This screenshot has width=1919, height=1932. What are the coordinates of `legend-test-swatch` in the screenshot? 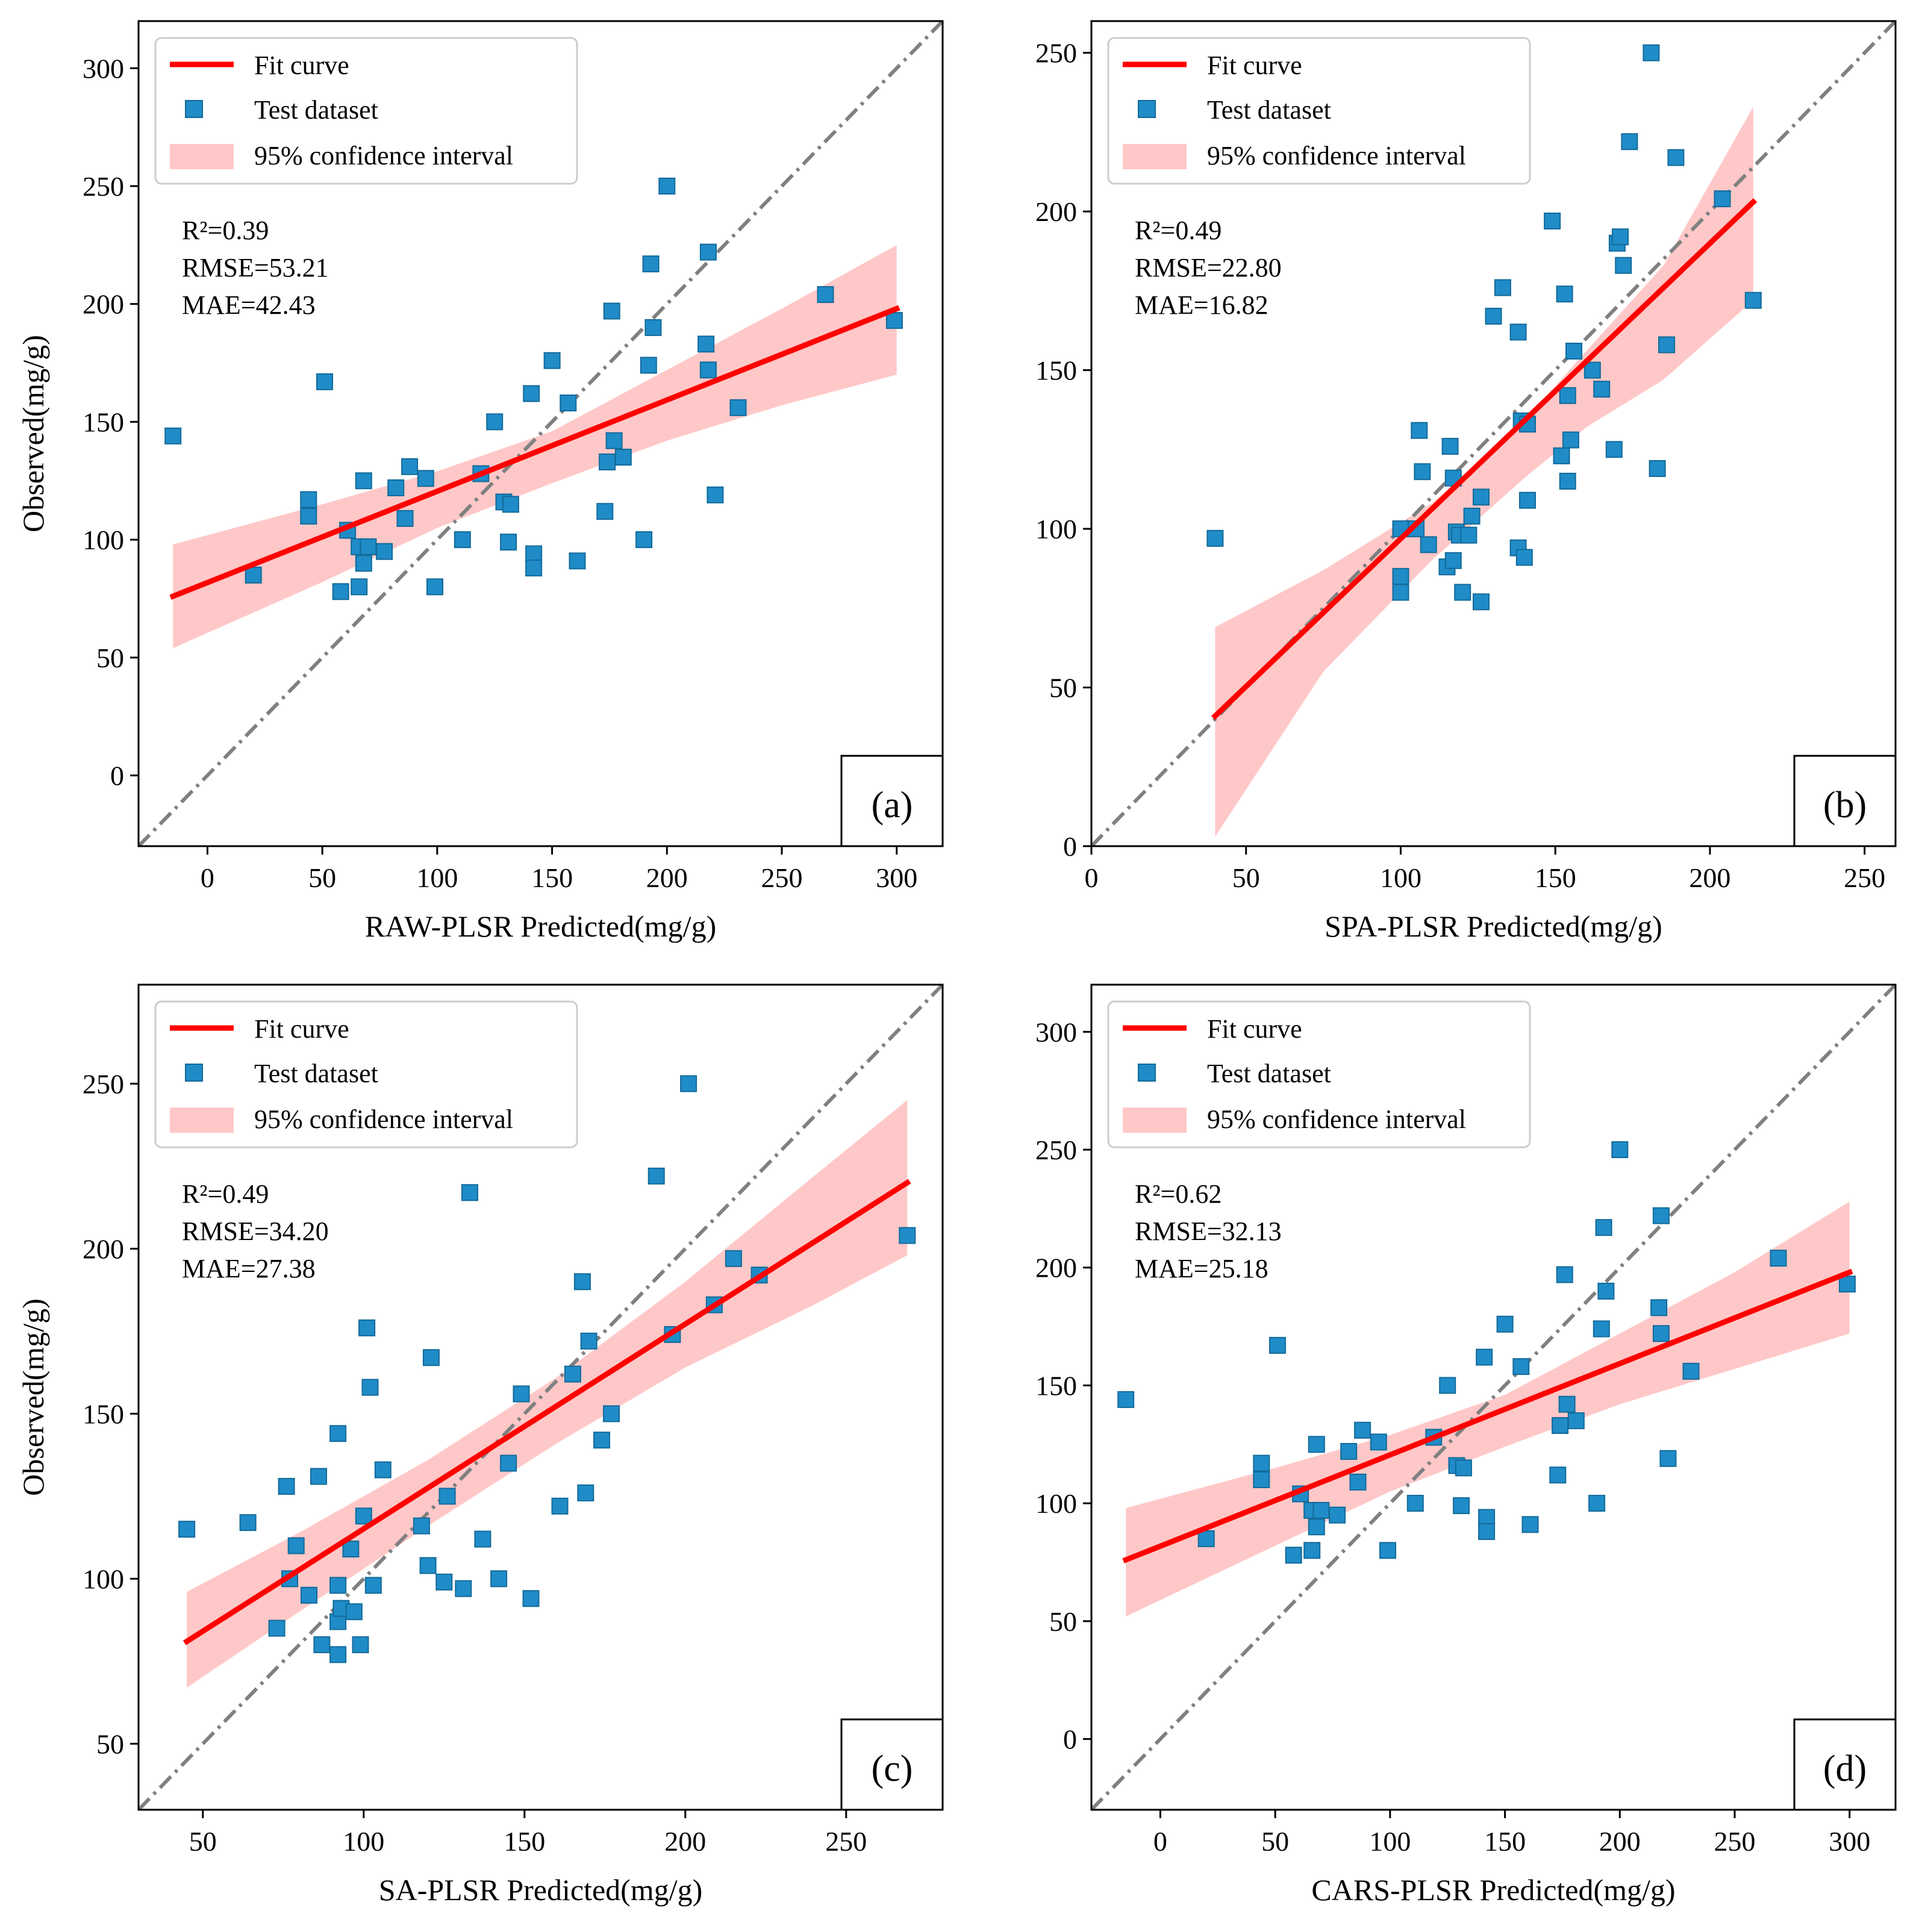 It's located at (1147, 109).